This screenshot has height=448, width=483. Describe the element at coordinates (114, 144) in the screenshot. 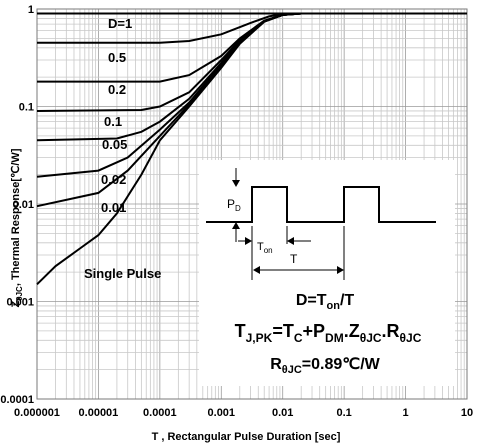

I see `series-label-4: 0.05` at that location.